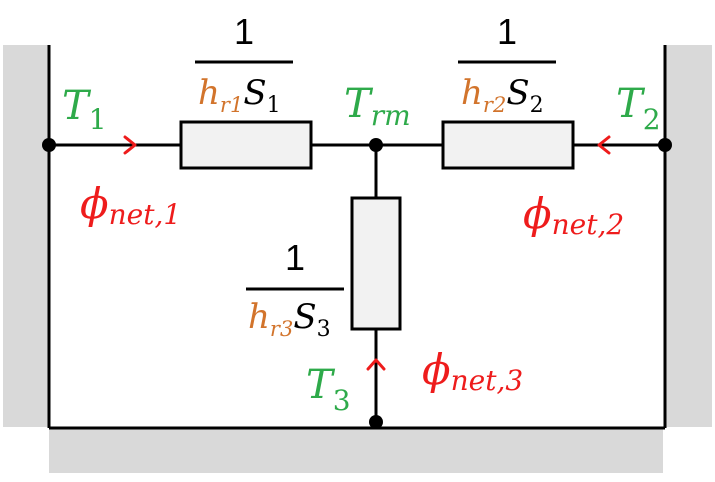  Describe the element at coordinates (689, 236) in the screenshot. I see `right-wall` at that location.